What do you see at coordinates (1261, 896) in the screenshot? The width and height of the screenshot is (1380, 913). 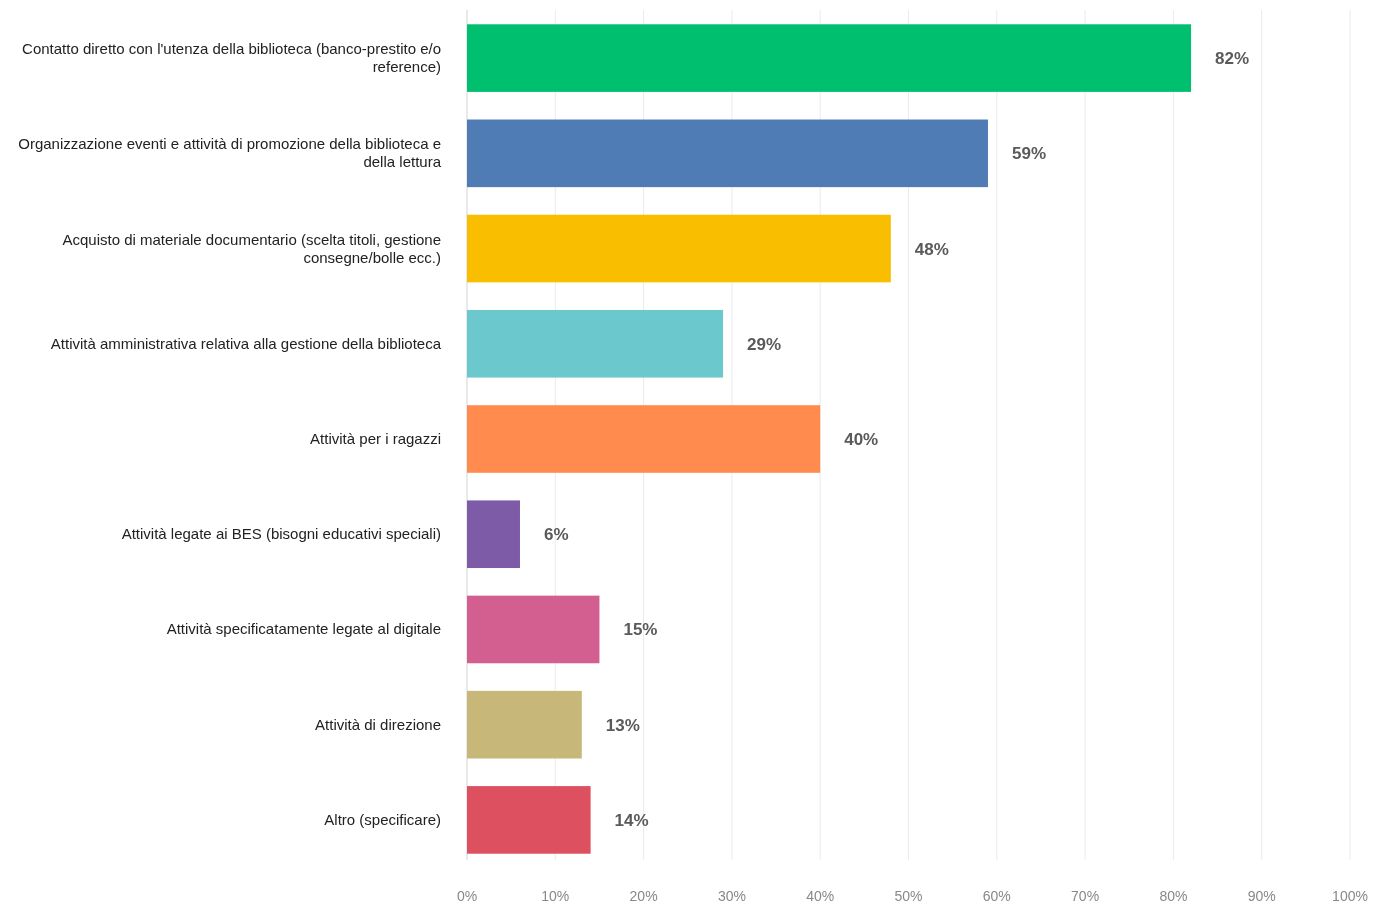 I see `x-tick-label: 90%` at bounding box center [1261, 896].